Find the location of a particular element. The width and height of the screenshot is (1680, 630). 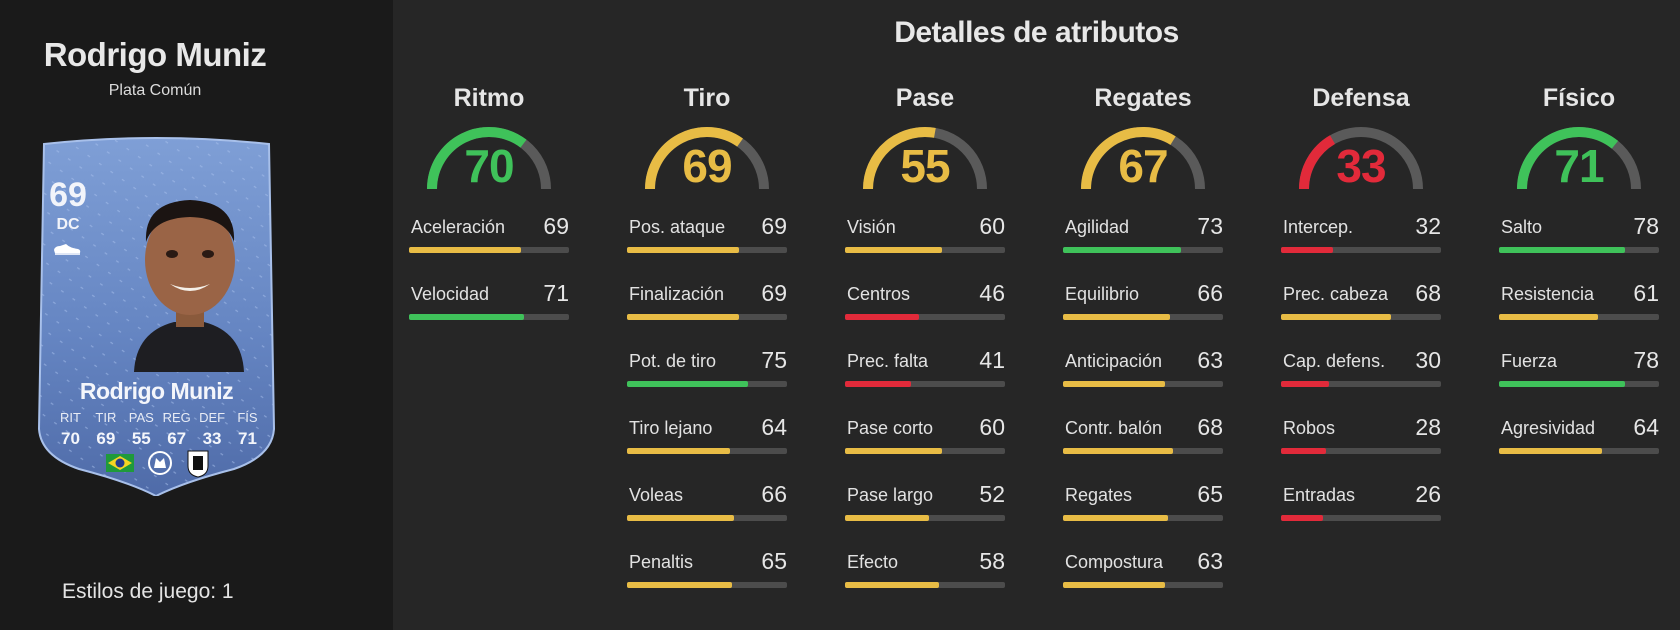

stat-row: Agilidad 73 is located at coordinates (1143, 248).